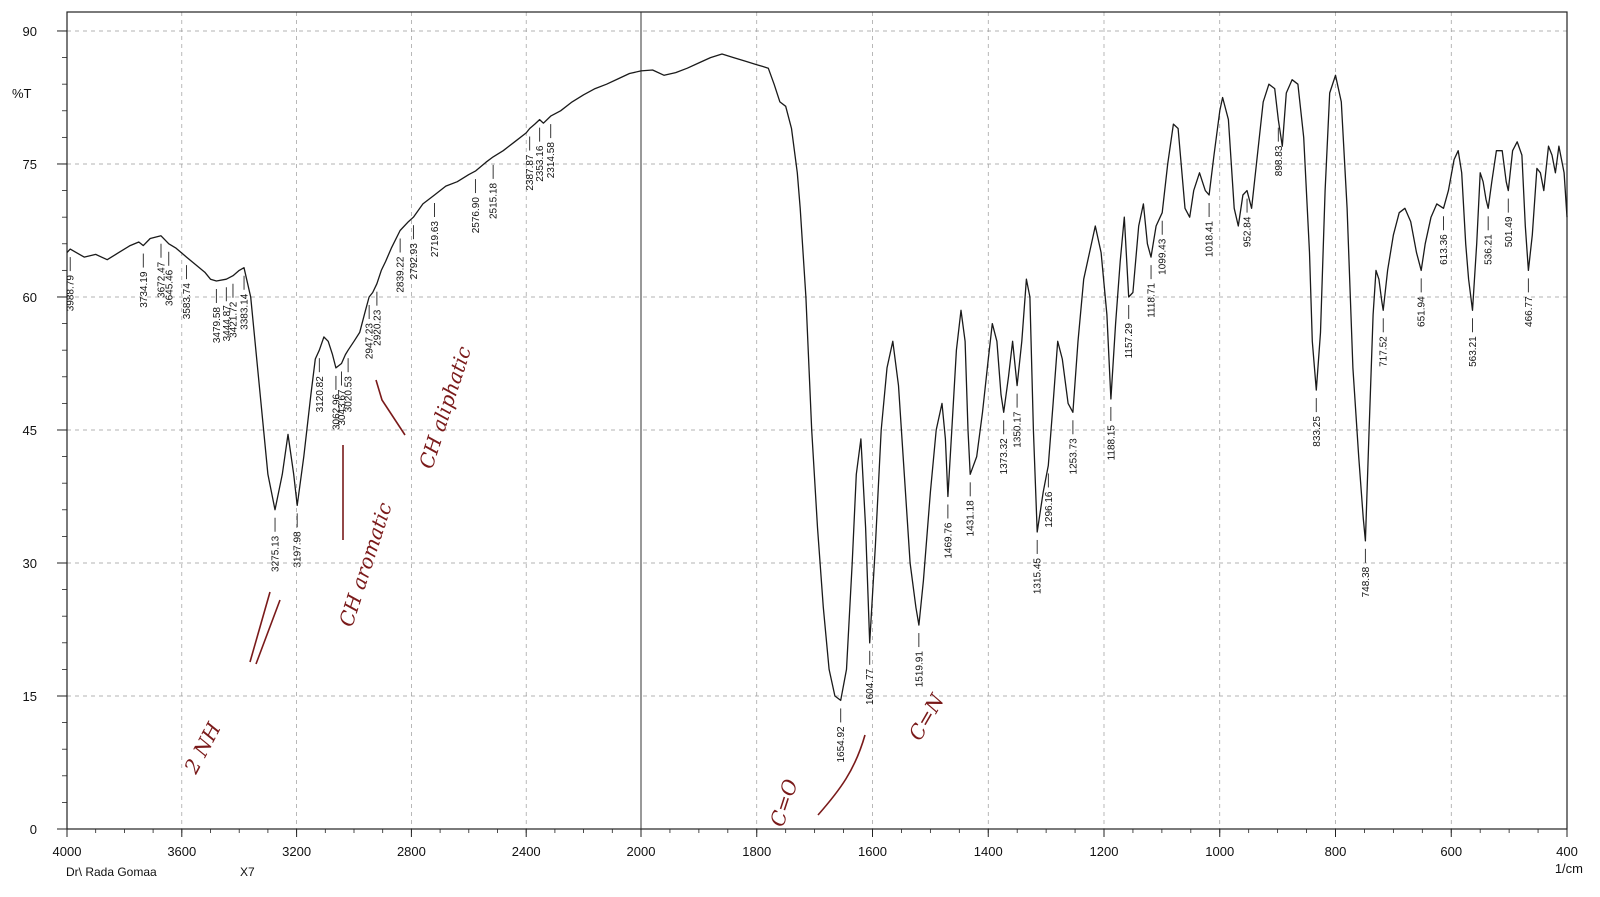  Describe the element at coordinates (247, 872) in the screenshot. I see `sample-code: X7` at that location.